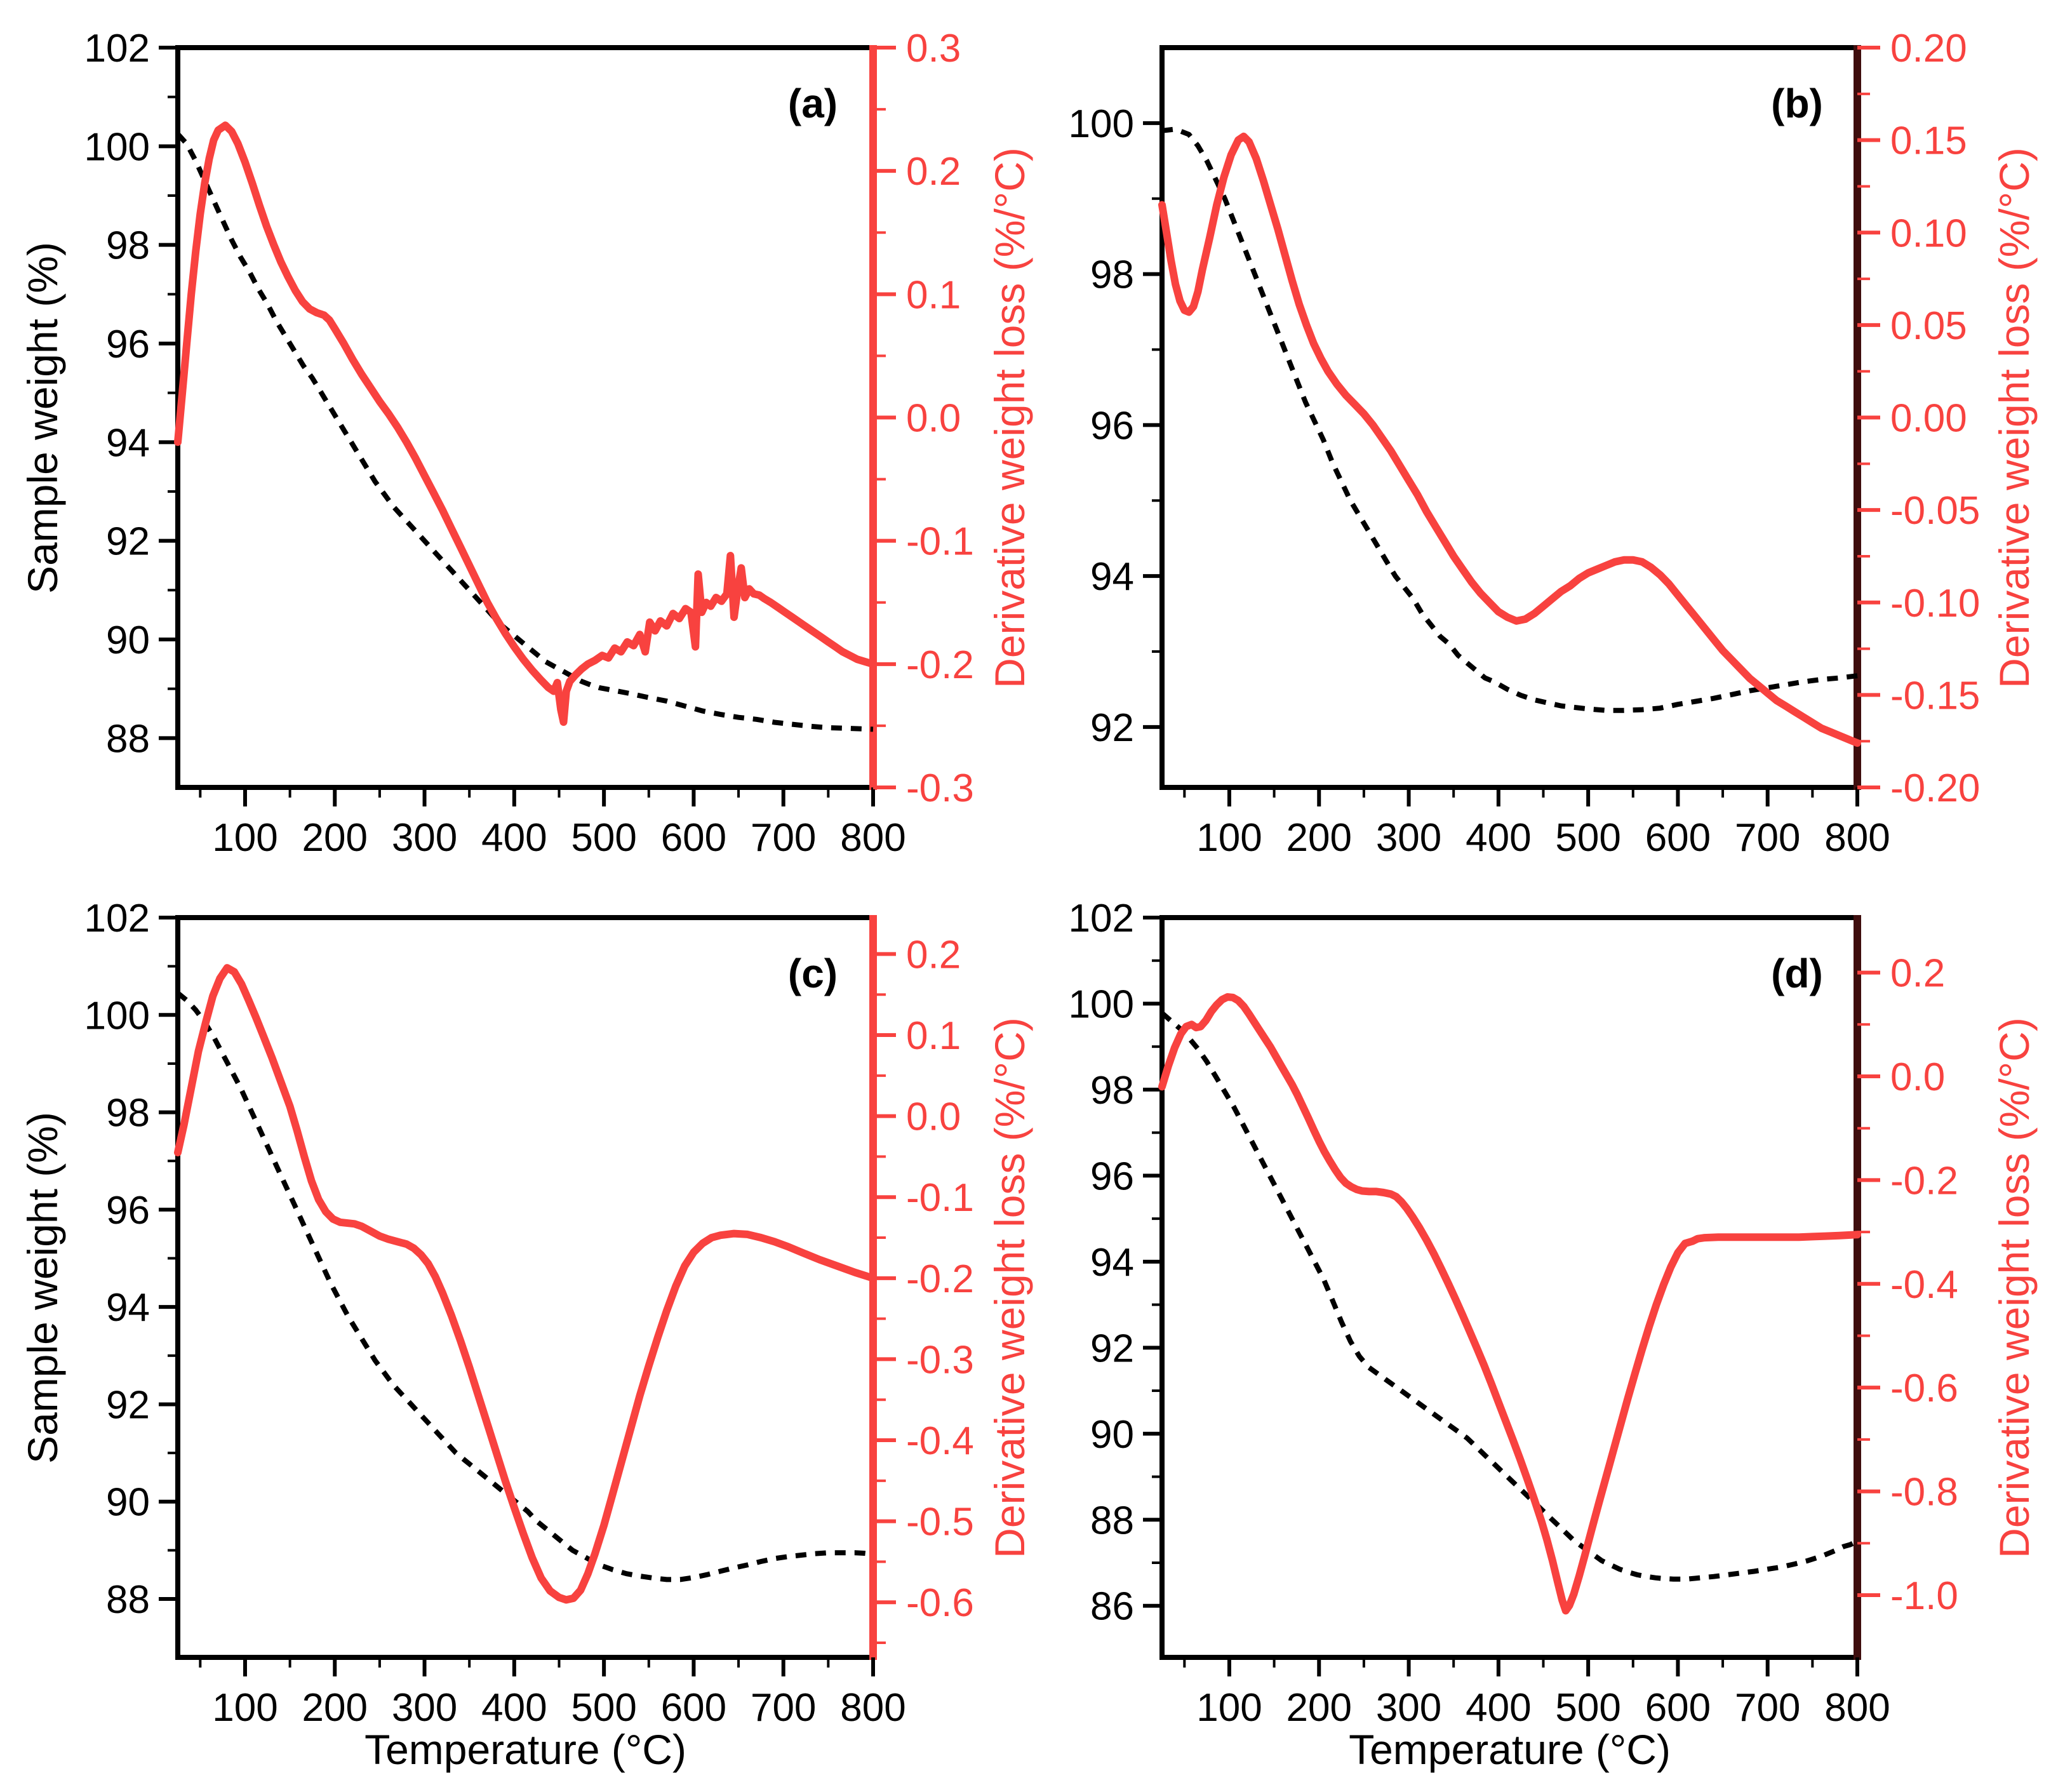  I want to click on yleft-tick-label-a: 96, so click(128, 344).